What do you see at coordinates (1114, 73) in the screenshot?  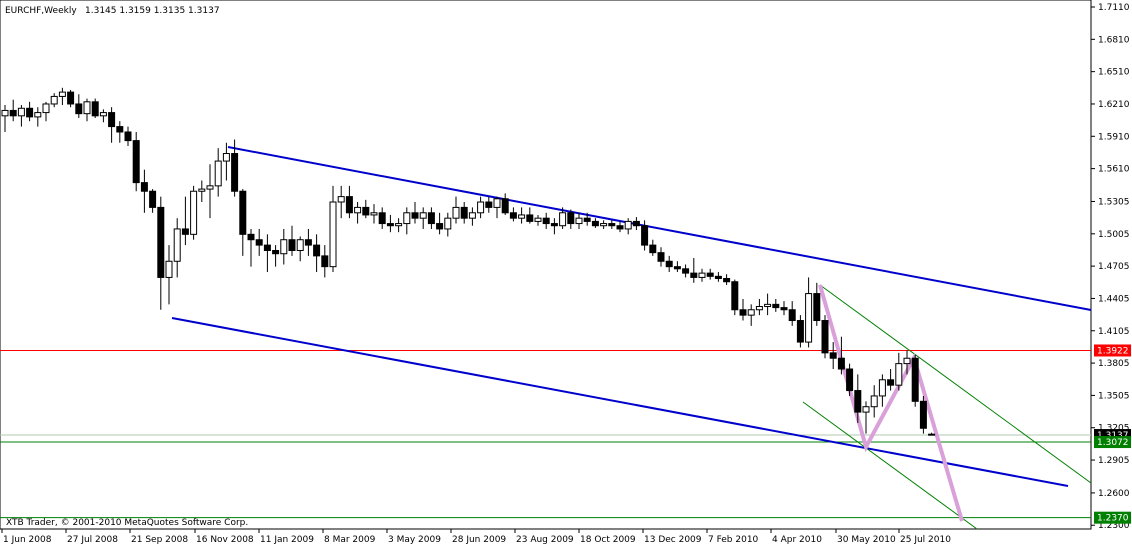 I see `y-tick-label: 1.6510` at bounding box center [1114, 73].